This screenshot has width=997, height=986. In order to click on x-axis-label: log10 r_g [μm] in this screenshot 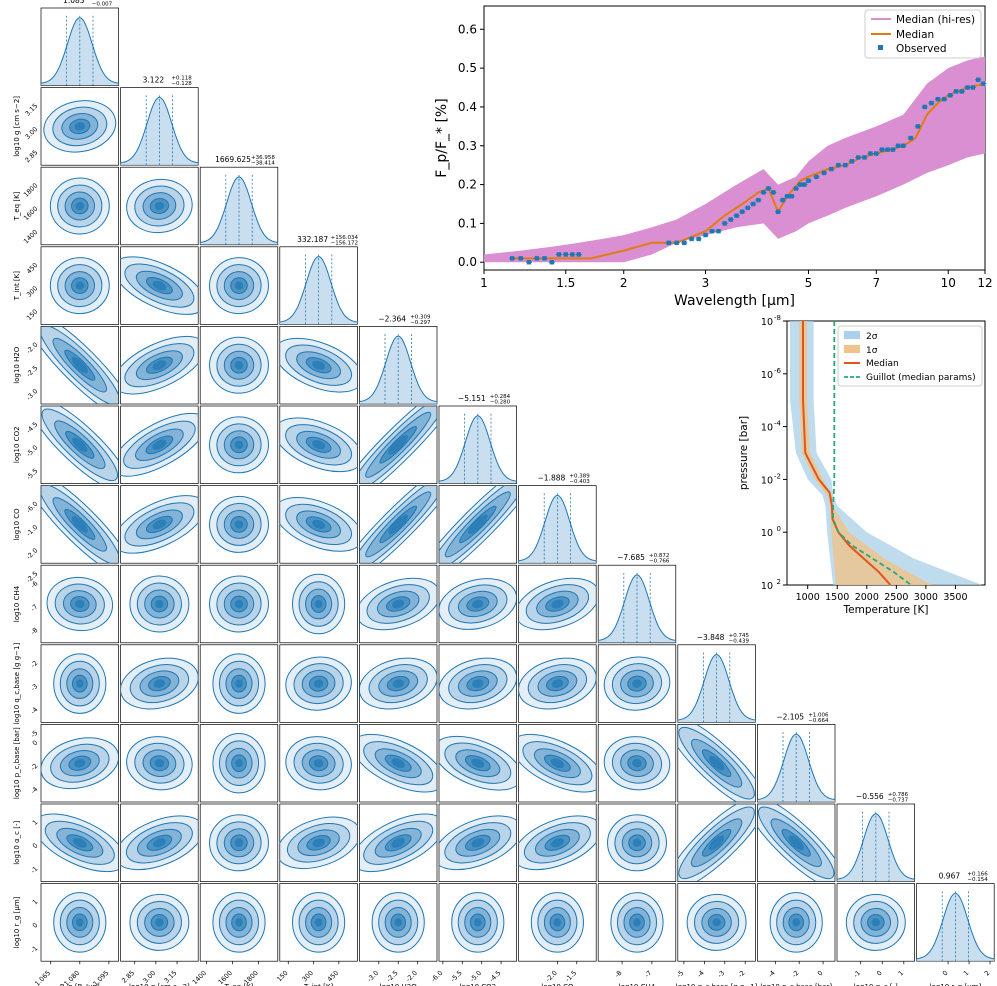, I will do `click(956, 984)`.